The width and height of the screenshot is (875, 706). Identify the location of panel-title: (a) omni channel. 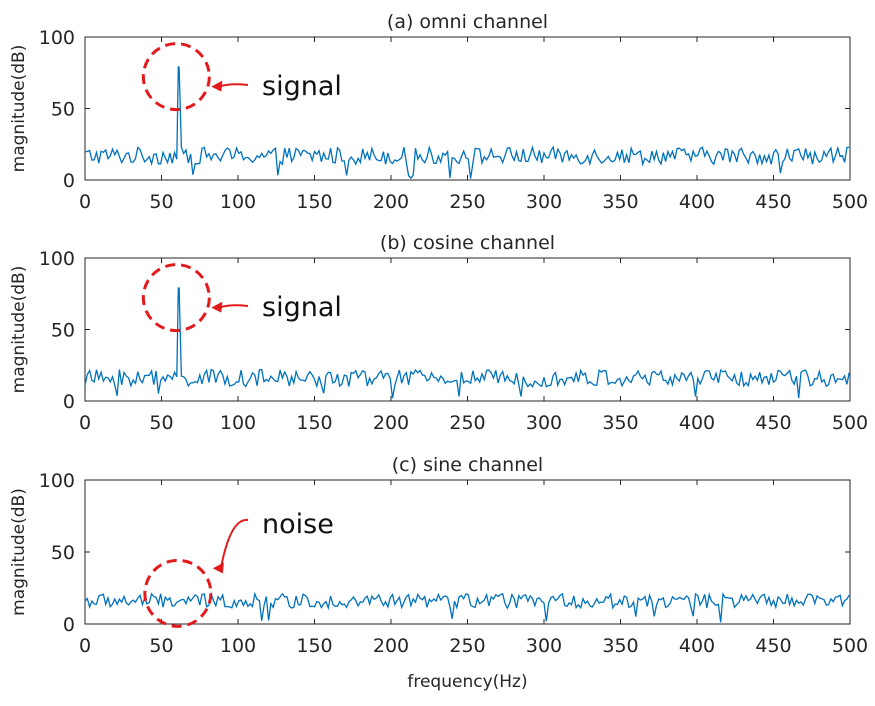
(467, 22).